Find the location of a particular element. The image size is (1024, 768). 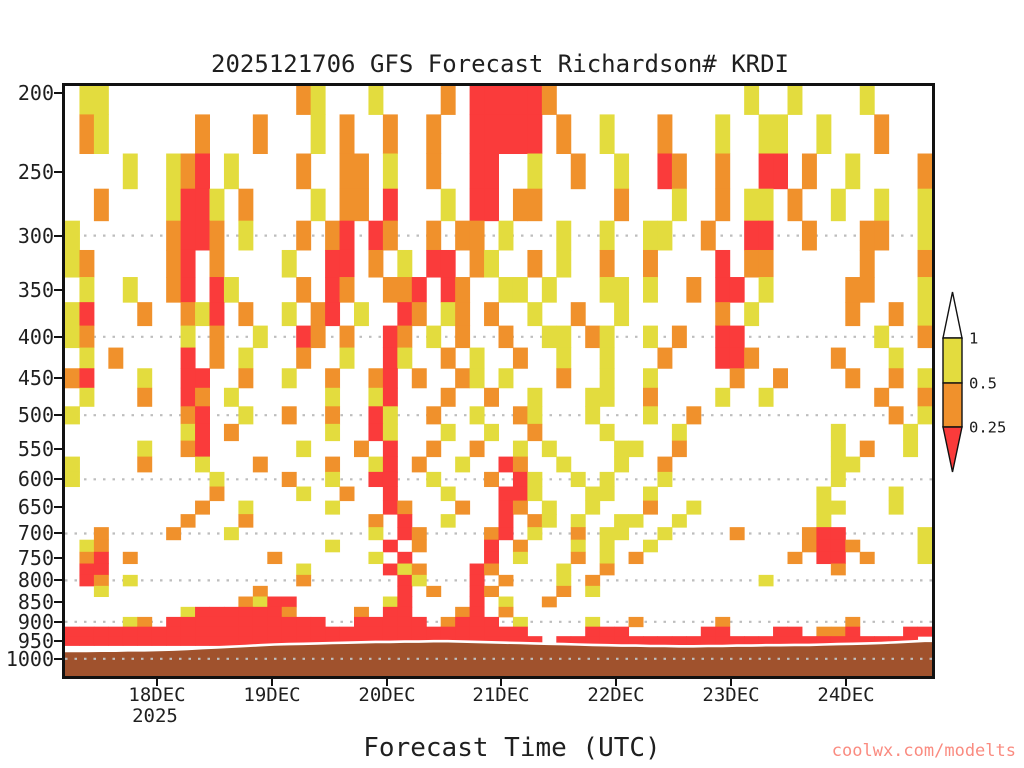

y-tick-label-1000: 1000 is located at coordinates (29, 659).